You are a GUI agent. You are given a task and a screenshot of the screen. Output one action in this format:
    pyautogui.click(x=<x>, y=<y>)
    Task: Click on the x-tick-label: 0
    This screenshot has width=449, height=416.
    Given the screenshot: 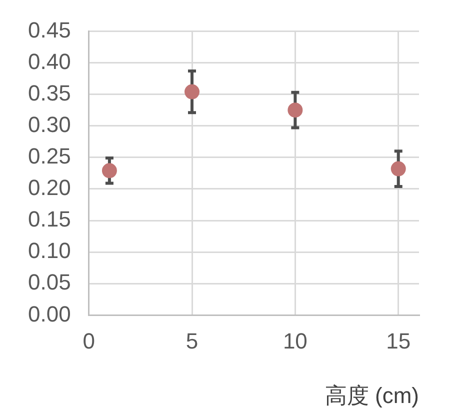 What is the action you would take?
    pyautogui.click(x=88, y=341)
    